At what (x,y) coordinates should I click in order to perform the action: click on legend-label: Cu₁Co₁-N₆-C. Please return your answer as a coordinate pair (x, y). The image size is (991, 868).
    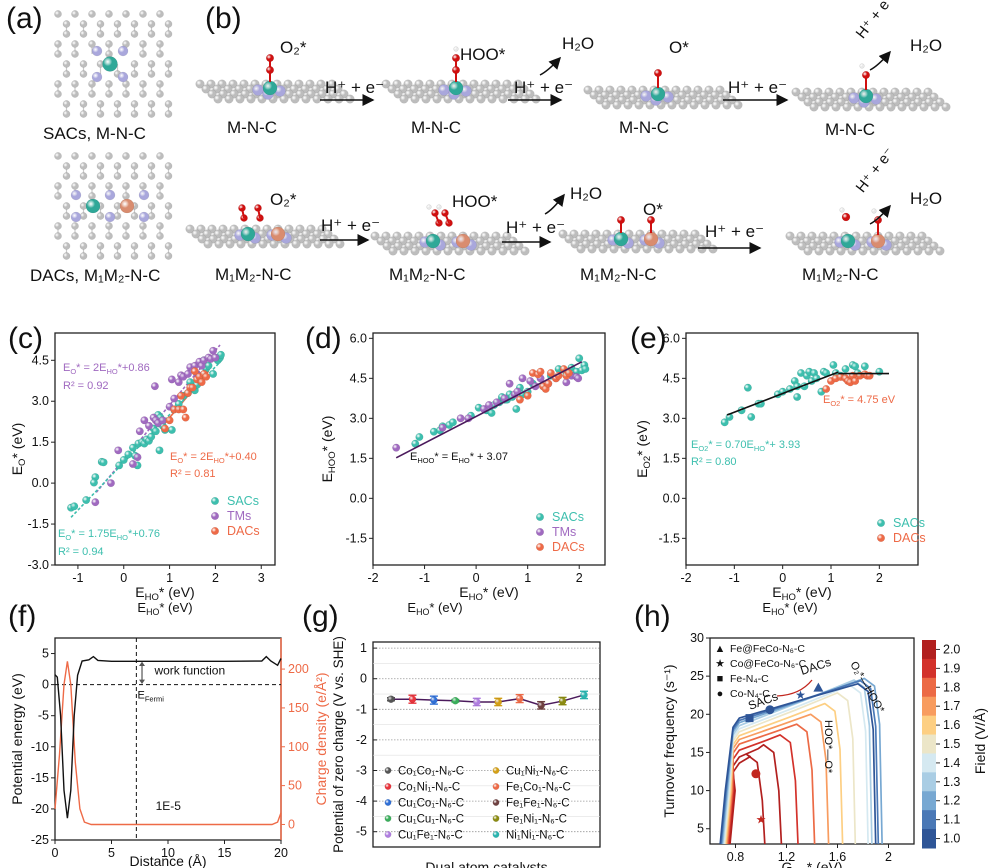
    Looking at the image, I should click on (431, 804).